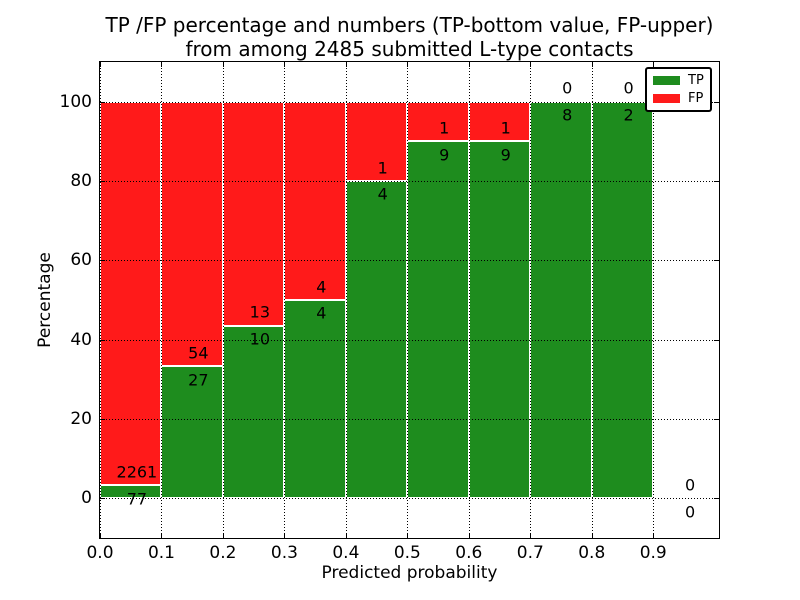 This screenshot has height=600, width=800. What do you see at coordinates (628, 115) in the screenshot?
I see `tp-count-label-8: 2` at bounding box center [628, 115].